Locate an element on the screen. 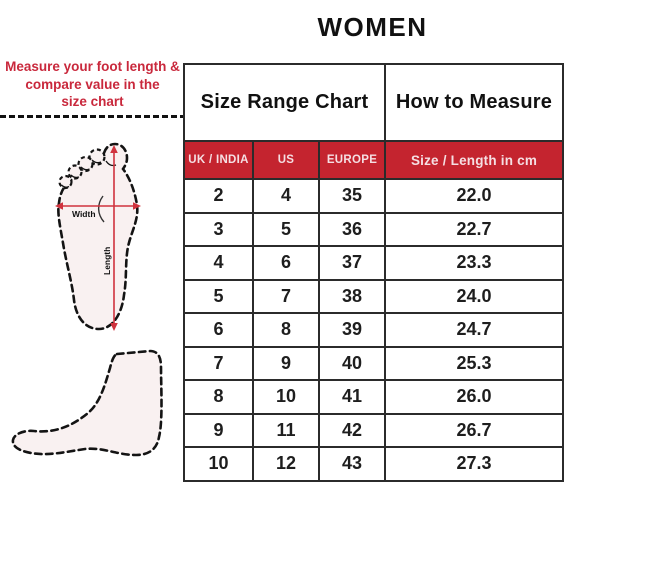  cell-length-cm: 24.0 is located at coordinates (474, 296).